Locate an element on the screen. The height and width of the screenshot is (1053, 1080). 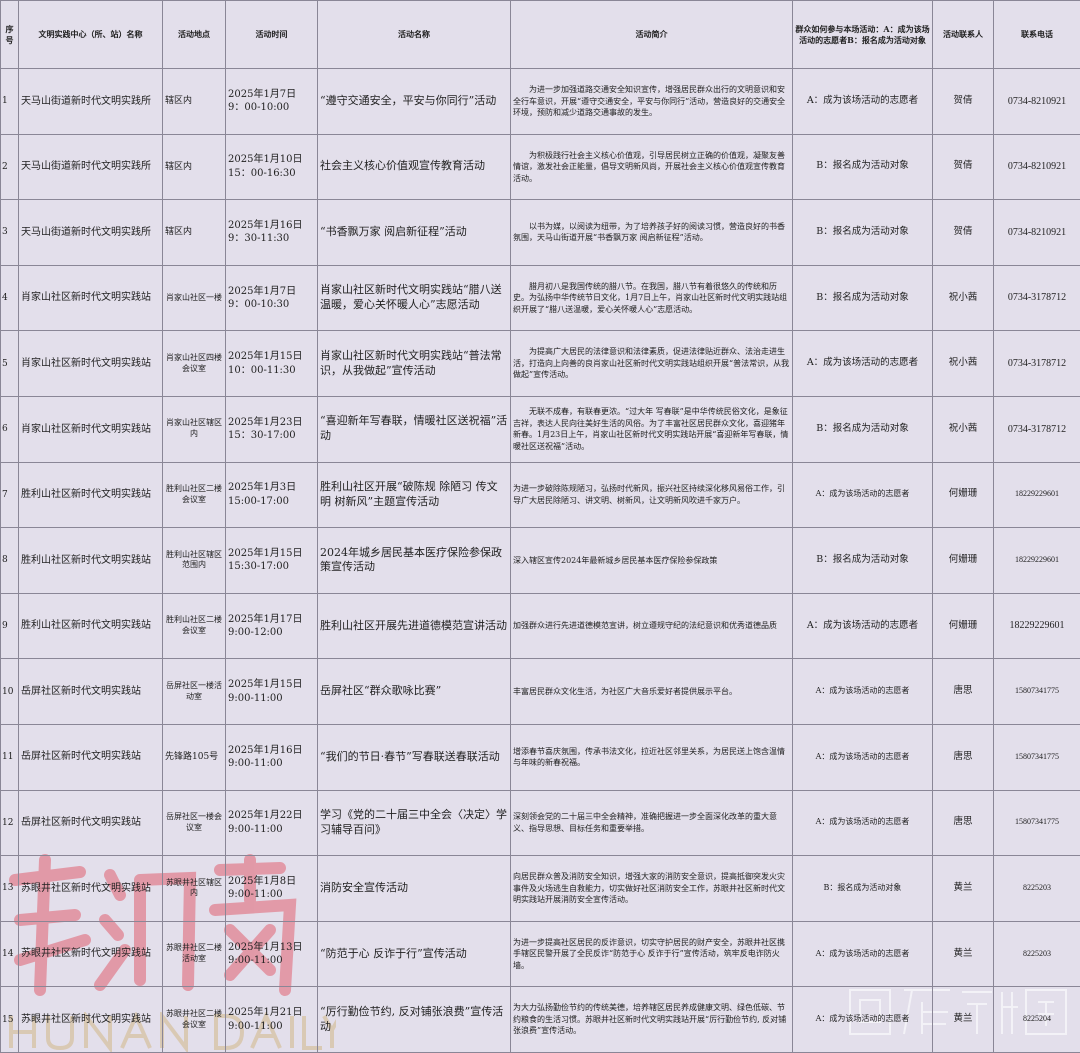
activity-time: 2025年1月13日 9:00-11:00 is located at coordinates (271, 954).